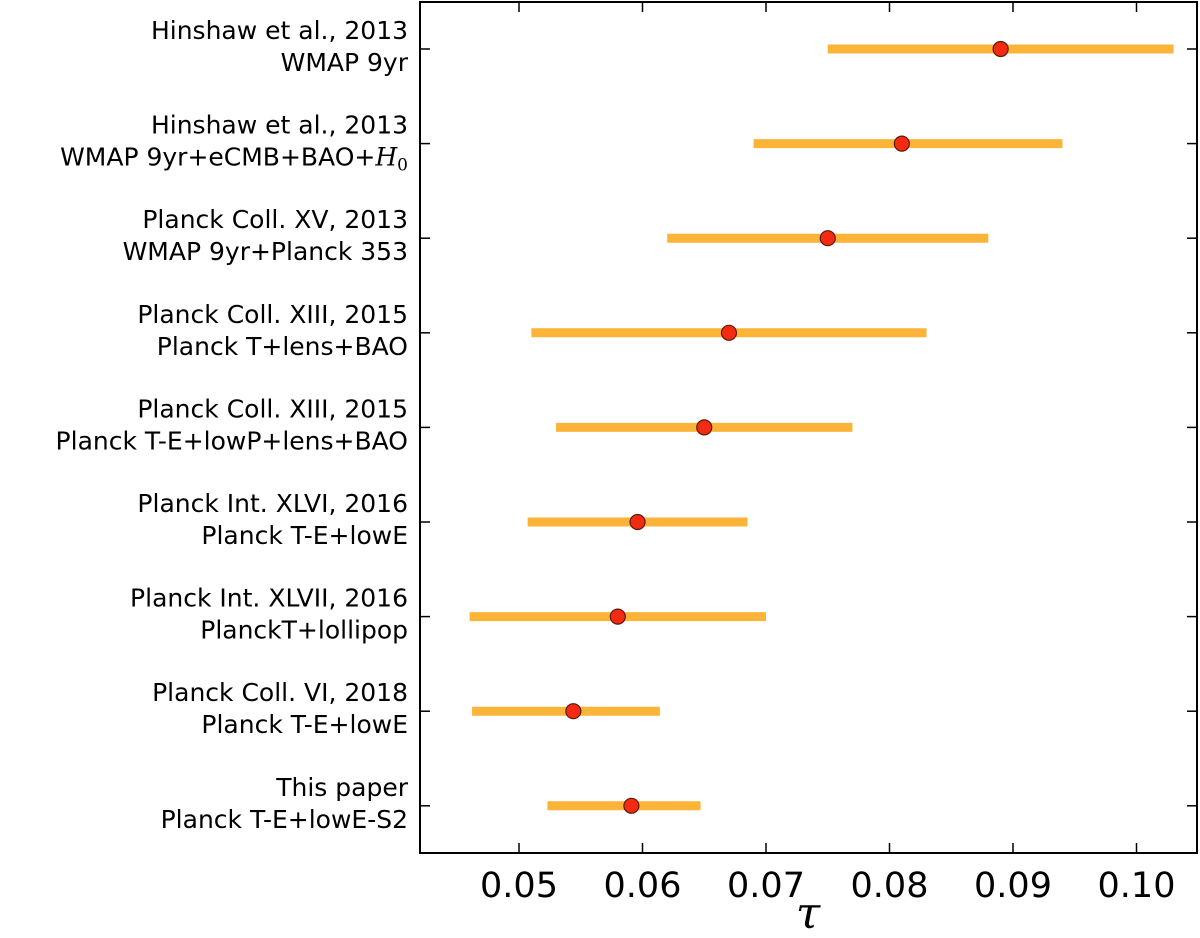 This screenshot has height=938, width=1200. What do you see at coordinates (808, 913) in the screenshot?
I see `x-axis-label: τ` at bounding box center [808, 913].